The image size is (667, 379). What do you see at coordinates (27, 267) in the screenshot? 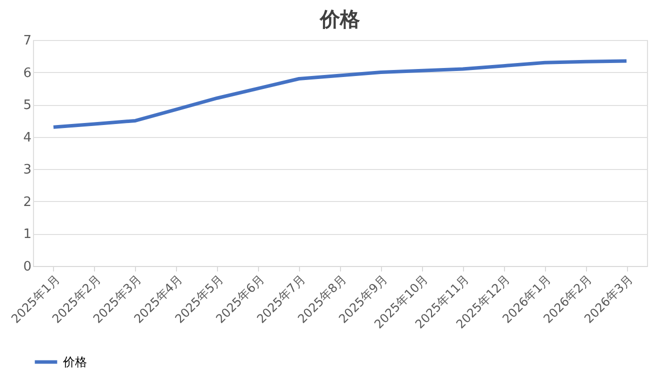
I see `y-tick-label: 0` at bounding box center [27, 267].